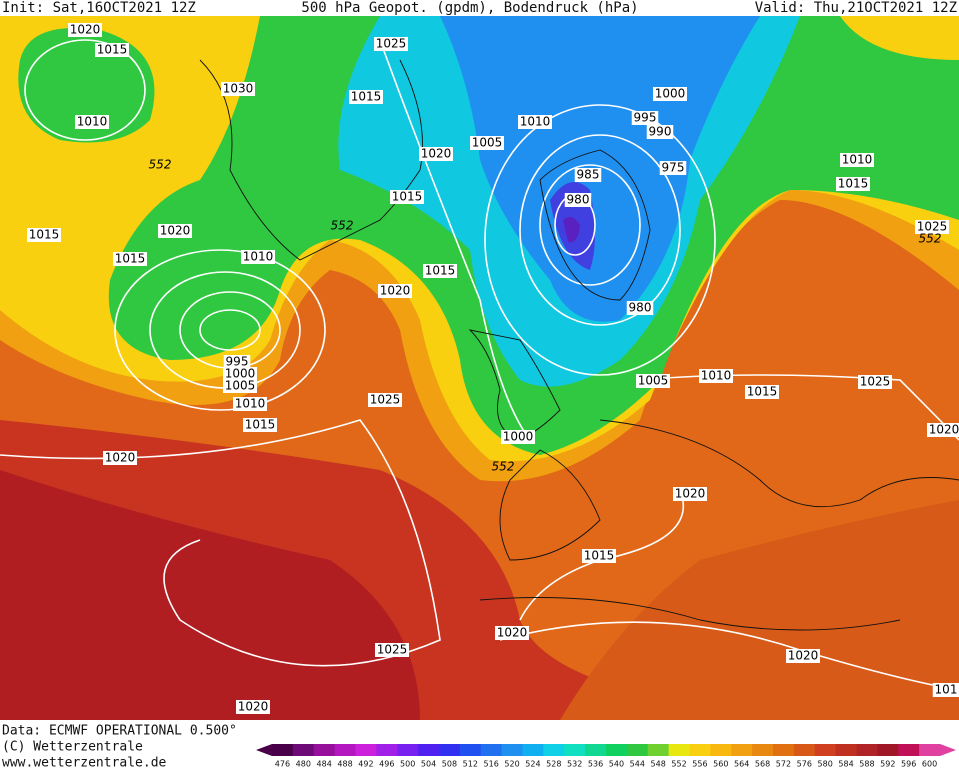 This screenshot has width=959, height=774. I want to click on valid-time: Valid: Thu,21OCT2021 12Z, so click(856, 8).